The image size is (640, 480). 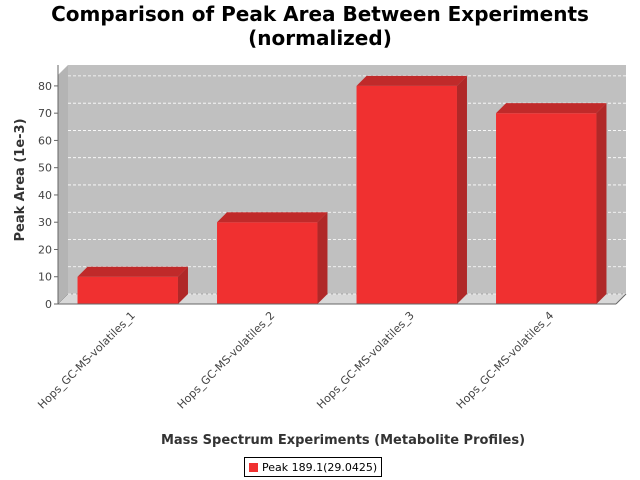 I want to click on x-tick-label: Hops_GC-MS-volatiles_2, so click(x=226, y=360).